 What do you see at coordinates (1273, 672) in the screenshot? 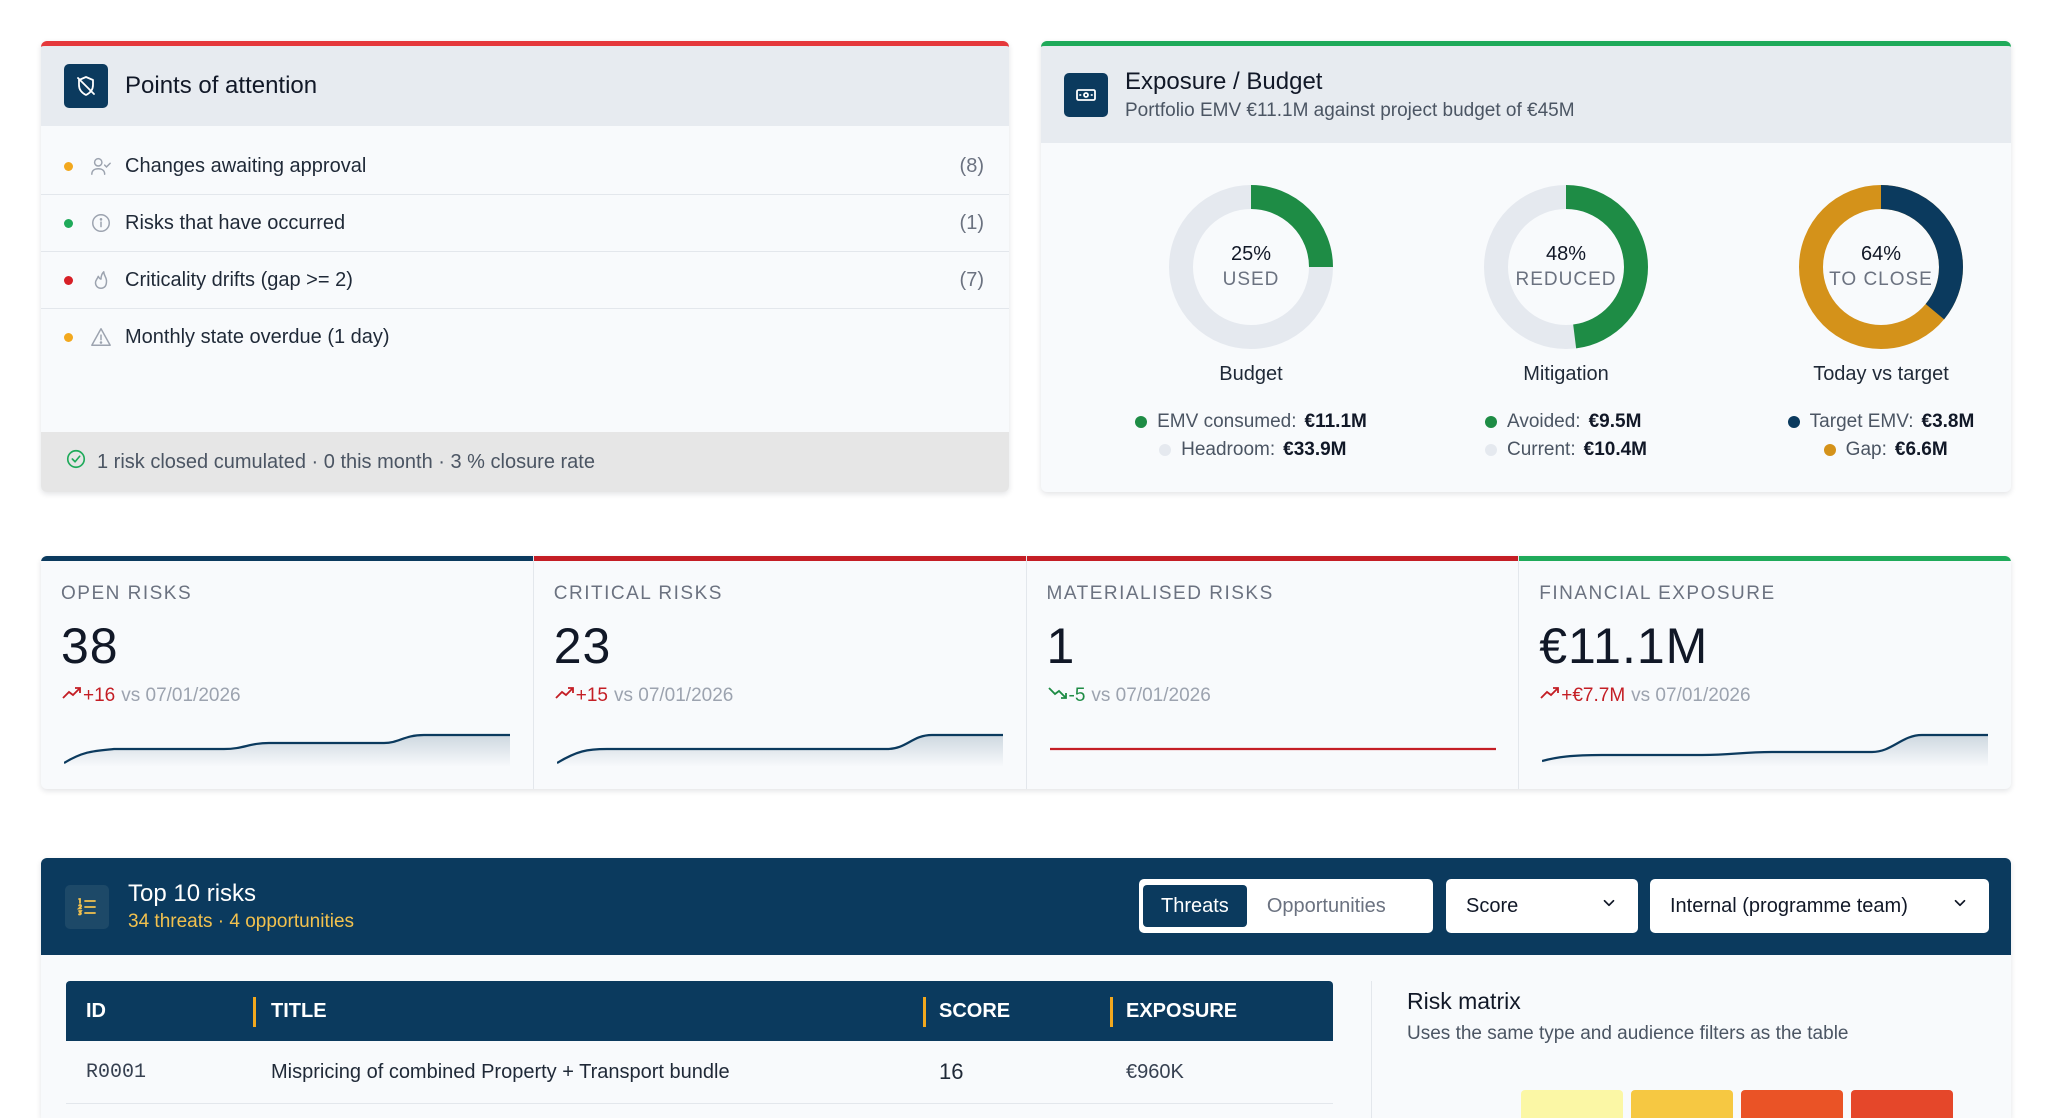
I see `kpi-materialised-risks: MATERIALISED RISKS 1 -5 vs 07/01/2026` at bounding box center [1273, 672].